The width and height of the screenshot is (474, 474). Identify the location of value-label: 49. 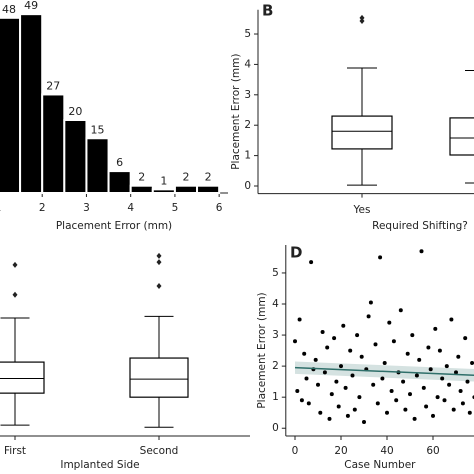
(31, 6).